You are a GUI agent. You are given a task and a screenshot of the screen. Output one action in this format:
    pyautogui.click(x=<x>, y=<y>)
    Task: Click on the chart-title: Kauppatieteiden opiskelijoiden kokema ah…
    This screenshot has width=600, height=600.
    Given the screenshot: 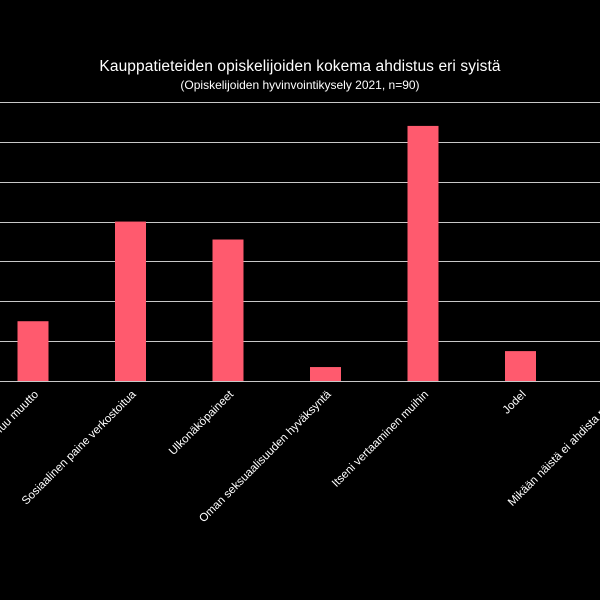 What is the action you would take?
    pyautogui.click(x=300, y=66)
    